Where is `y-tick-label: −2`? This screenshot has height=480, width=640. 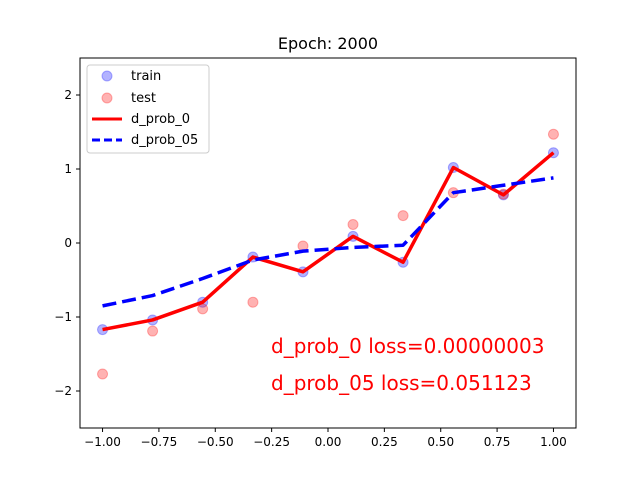 y-tick-label: −2 is located at coordinates (63, 391).